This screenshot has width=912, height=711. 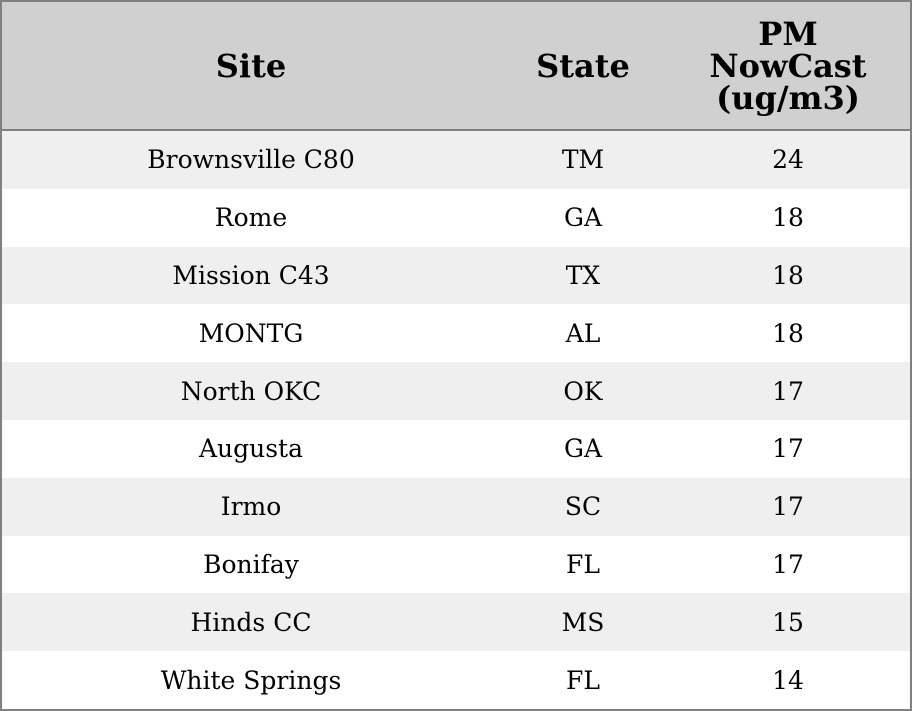 I want to click on header-cell: Site, so click(x=251, y=65).